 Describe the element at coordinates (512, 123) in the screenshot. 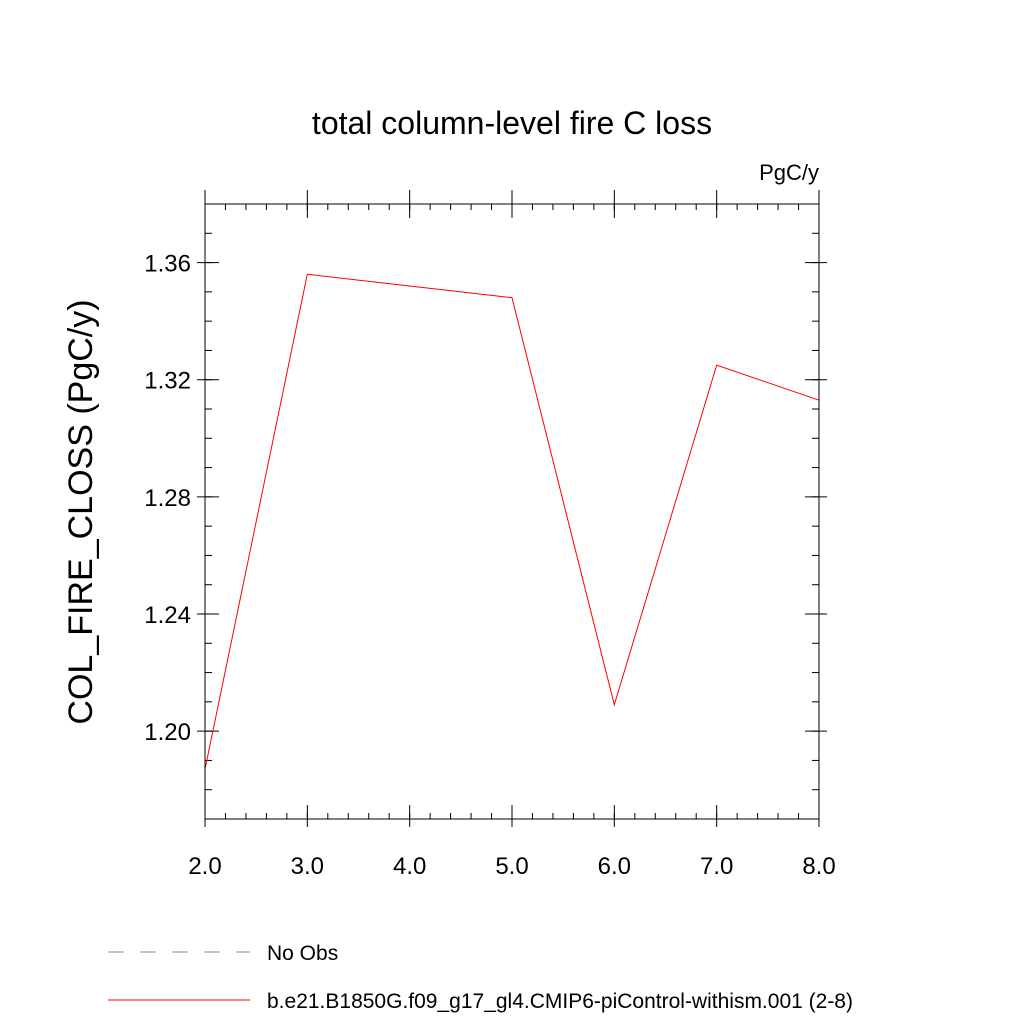

I see `chart-title: total column-level fire C loss` at that location.